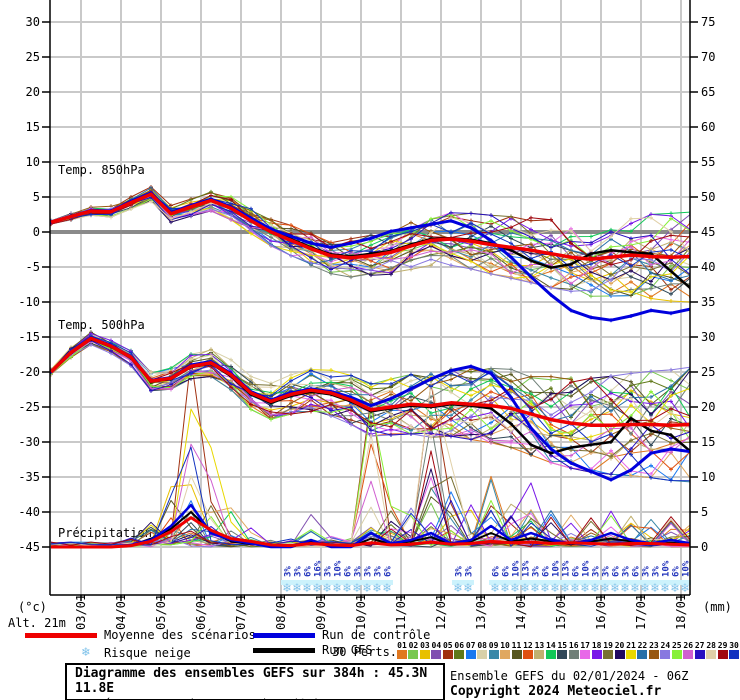 The width and height of the screenshot is (740, 700). What do you see at coordinates (401, 612) in the screenshot?
I see `svg-text: 11/01` at bounding box center [401, 612].